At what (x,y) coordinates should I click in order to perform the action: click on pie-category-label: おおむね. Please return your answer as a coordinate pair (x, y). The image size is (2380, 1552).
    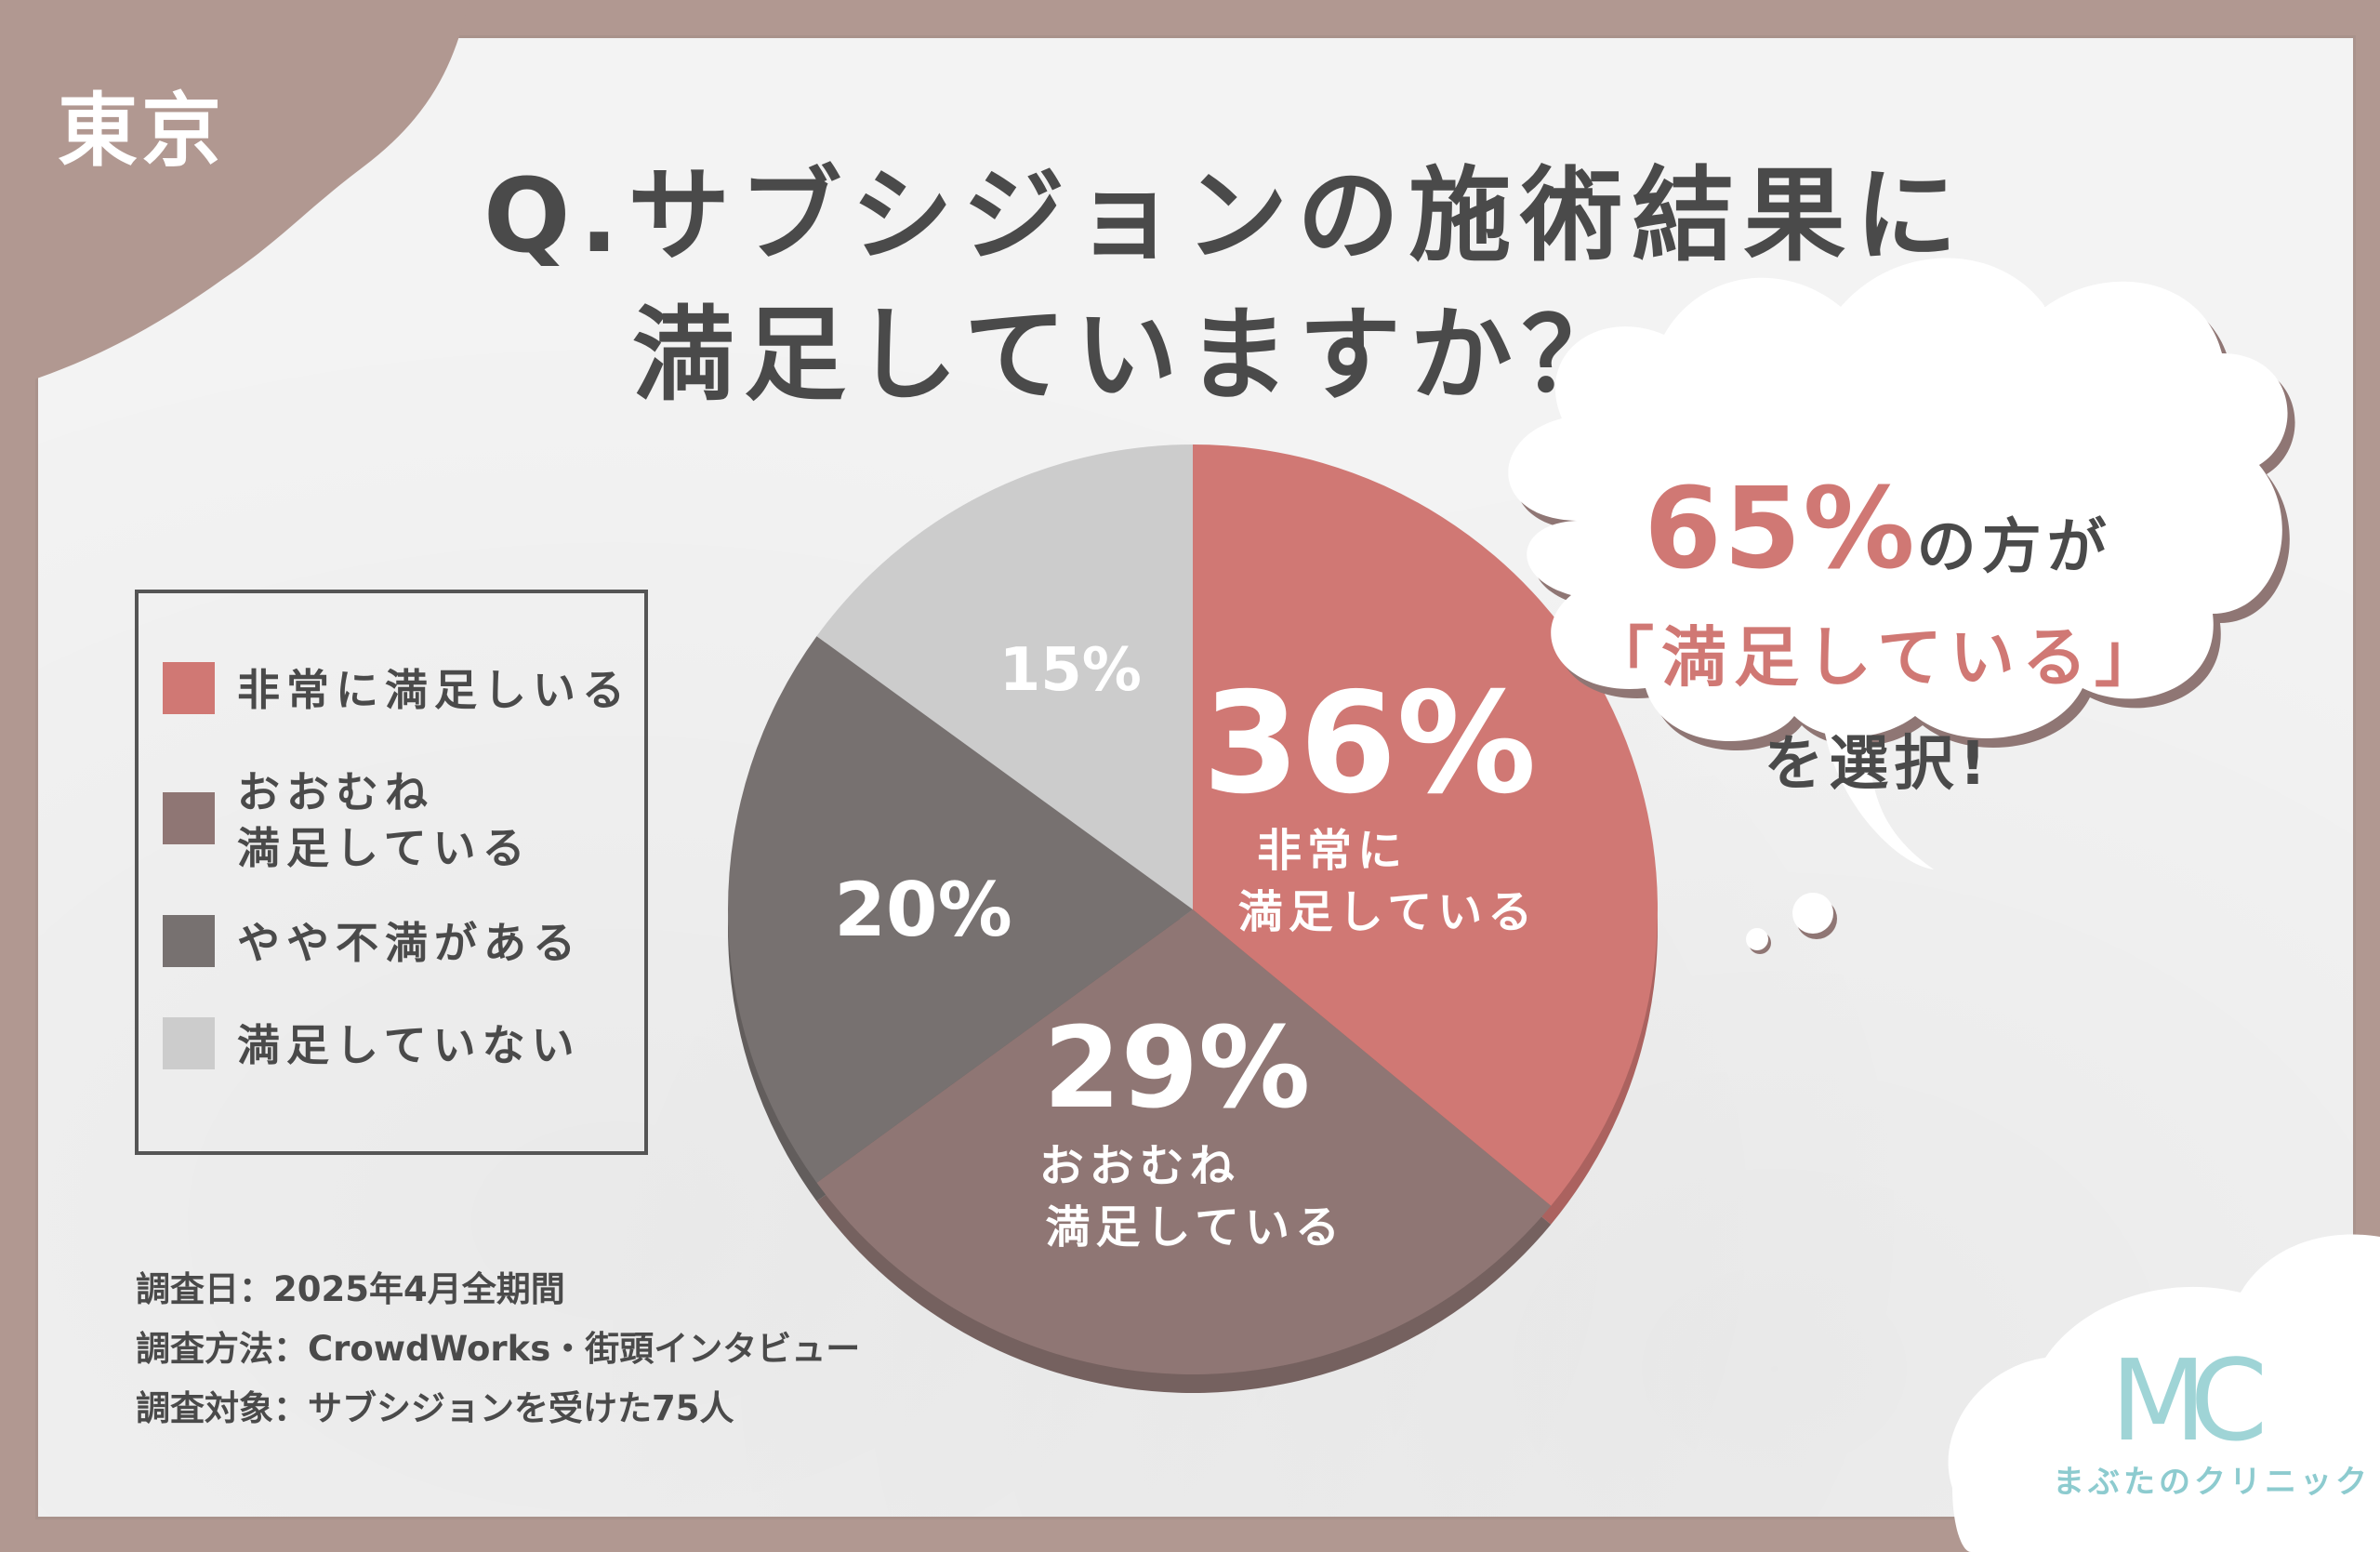
    Looking at the image, I should click on (1139, 1166).